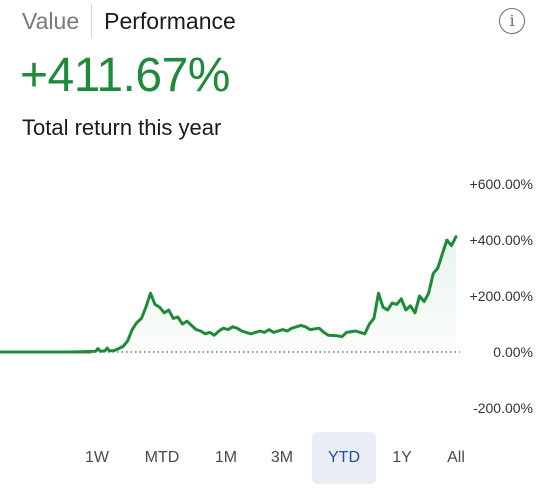 Image resolution: width=553 pixels, height=500 pixels. I want to click on total-return-value: +411.67%, so click(125, 75).